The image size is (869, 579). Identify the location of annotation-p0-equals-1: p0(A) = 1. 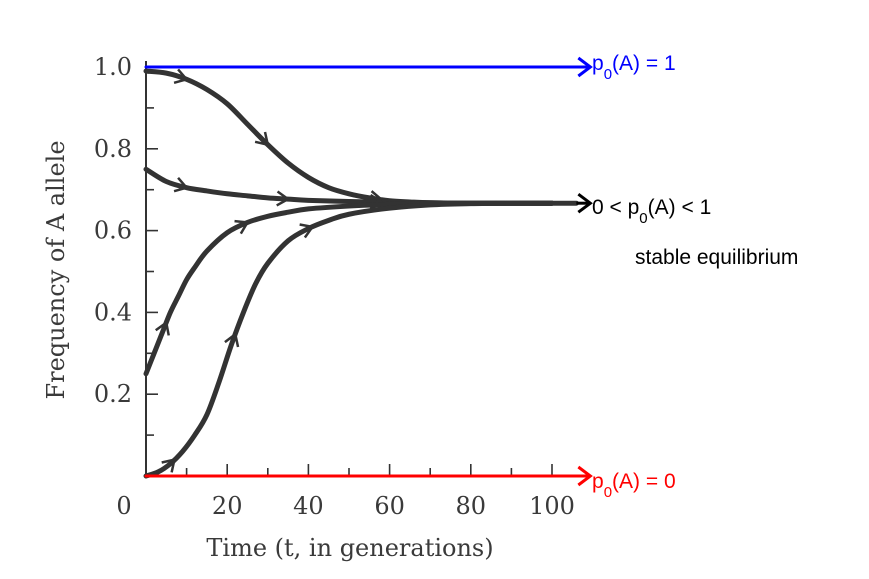
(634, 67).